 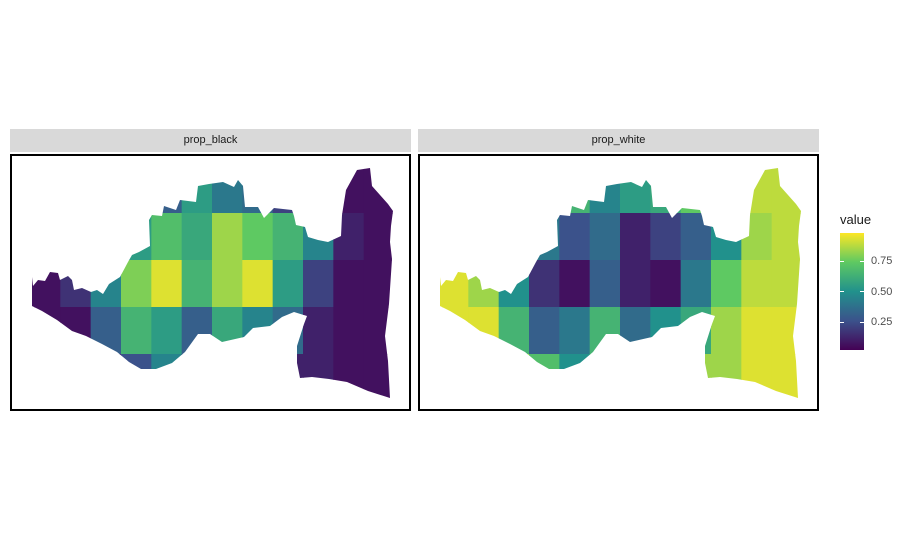 What do you see at coordinates (866, 282) in the screenshot?
I see `color-legend: value 0.25 0.50 0.75` at bounding box center [866, 282].